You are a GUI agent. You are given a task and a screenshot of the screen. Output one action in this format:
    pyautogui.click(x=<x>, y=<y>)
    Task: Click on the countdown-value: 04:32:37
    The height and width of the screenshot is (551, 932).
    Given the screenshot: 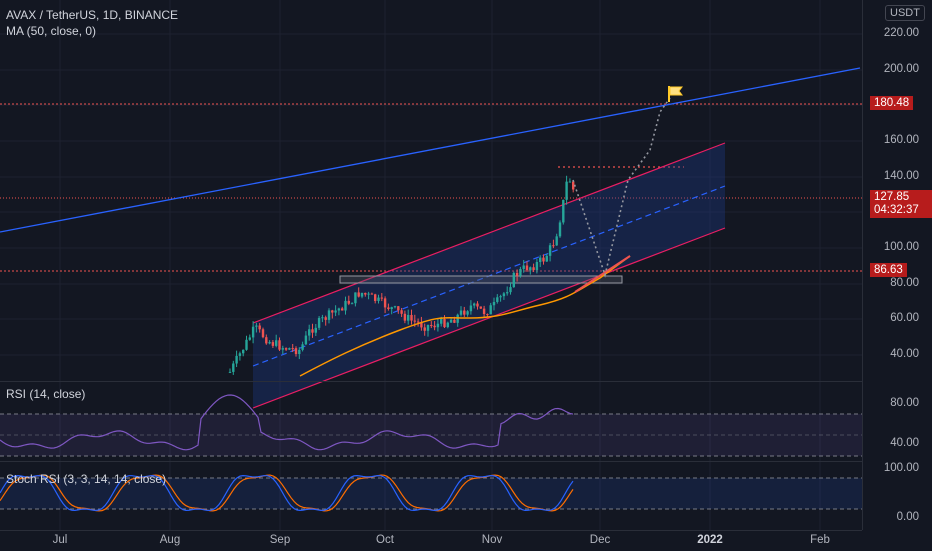 What is the action you would take?
    pyautogui.click(x=896, y=210)
    